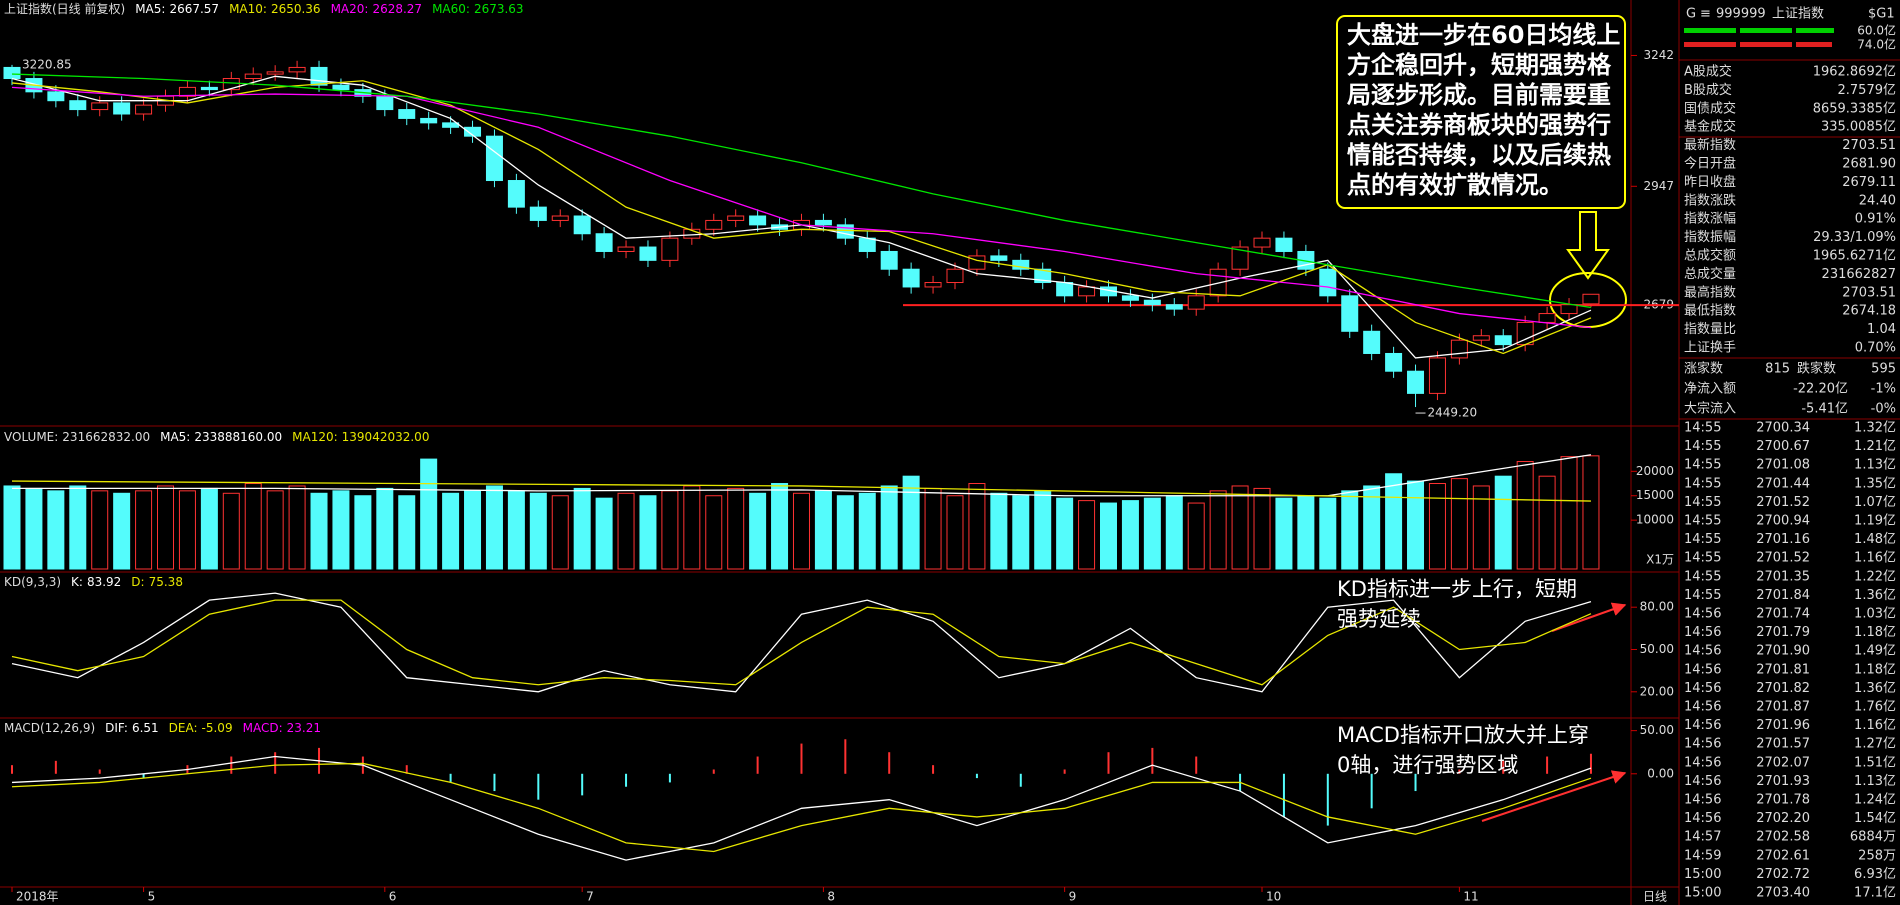 This screenshot has width=1900, height=905. Describe the element at coordinates (1379, 619) in the screenshot. I see `annotation-text: 强势延续` at that location.